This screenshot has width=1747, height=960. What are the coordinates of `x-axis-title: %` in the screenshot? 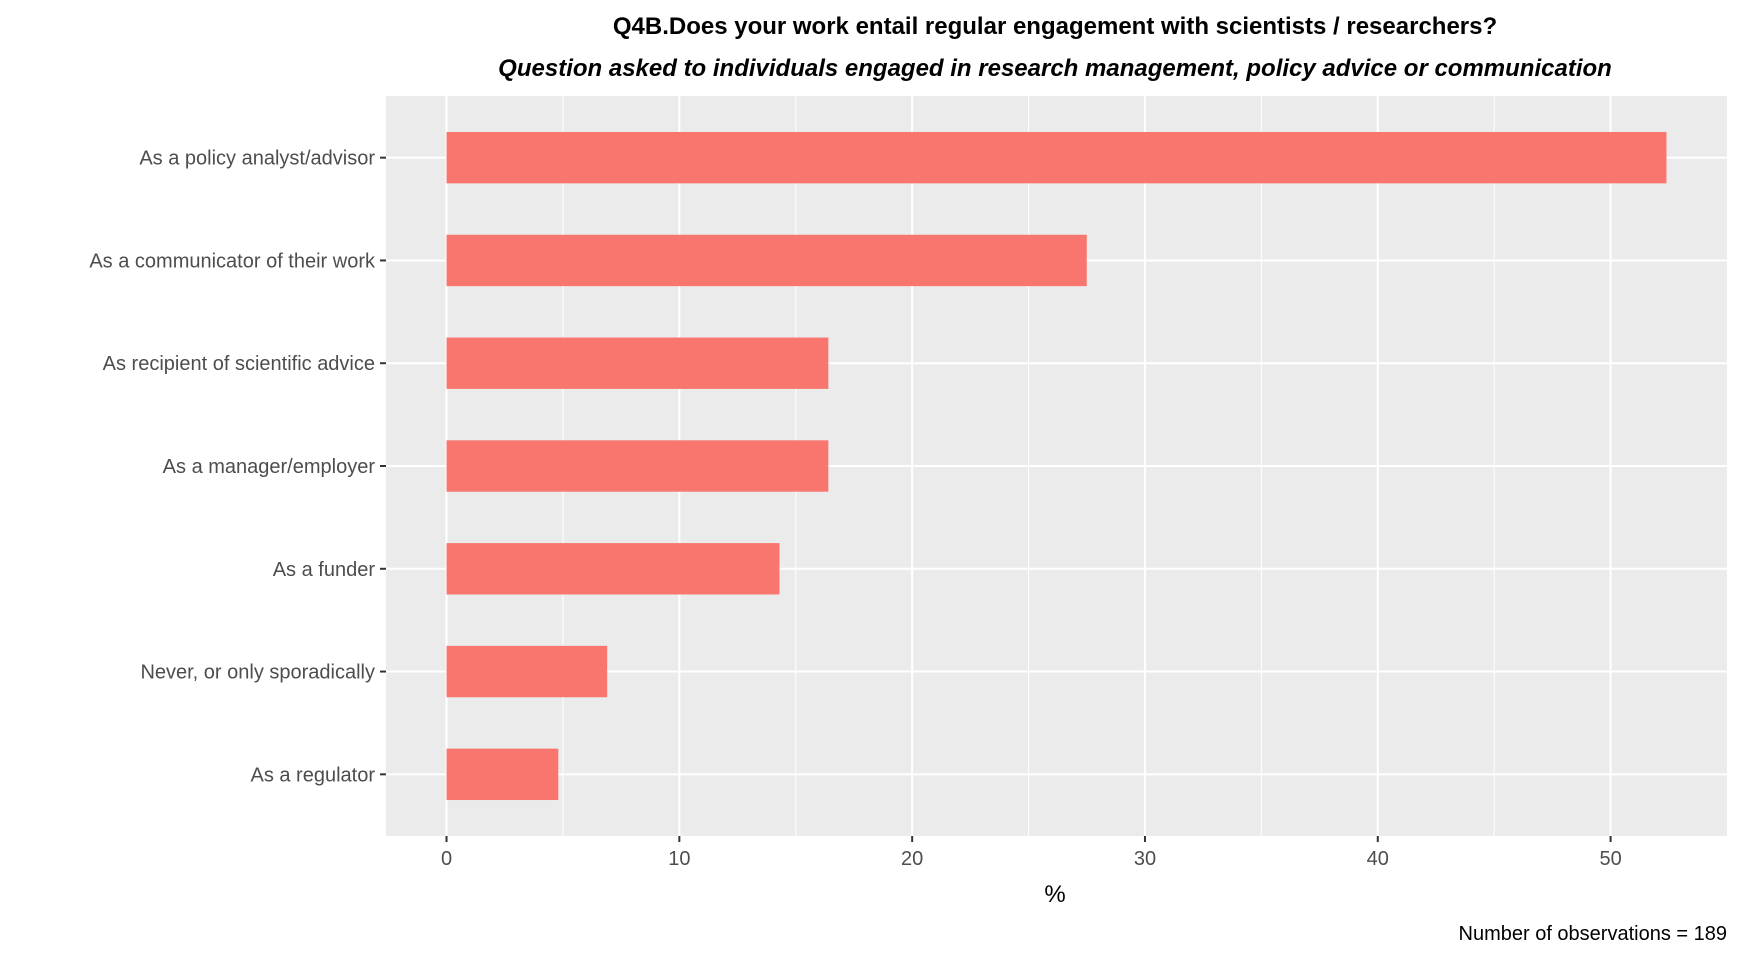 It's located at (1054, 894).